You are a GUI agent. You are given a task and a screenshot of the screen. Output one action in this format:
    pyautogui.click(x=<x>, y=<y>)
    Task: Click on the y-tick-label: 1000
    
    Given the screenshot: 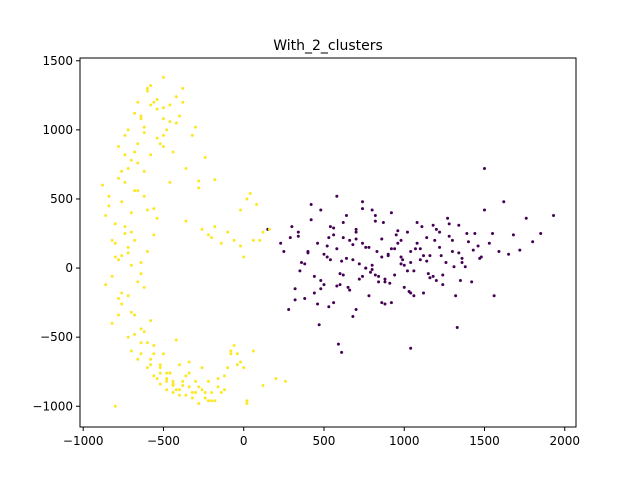 What is the action you would take?
    pyautogui.click(x=57, y=130)
    